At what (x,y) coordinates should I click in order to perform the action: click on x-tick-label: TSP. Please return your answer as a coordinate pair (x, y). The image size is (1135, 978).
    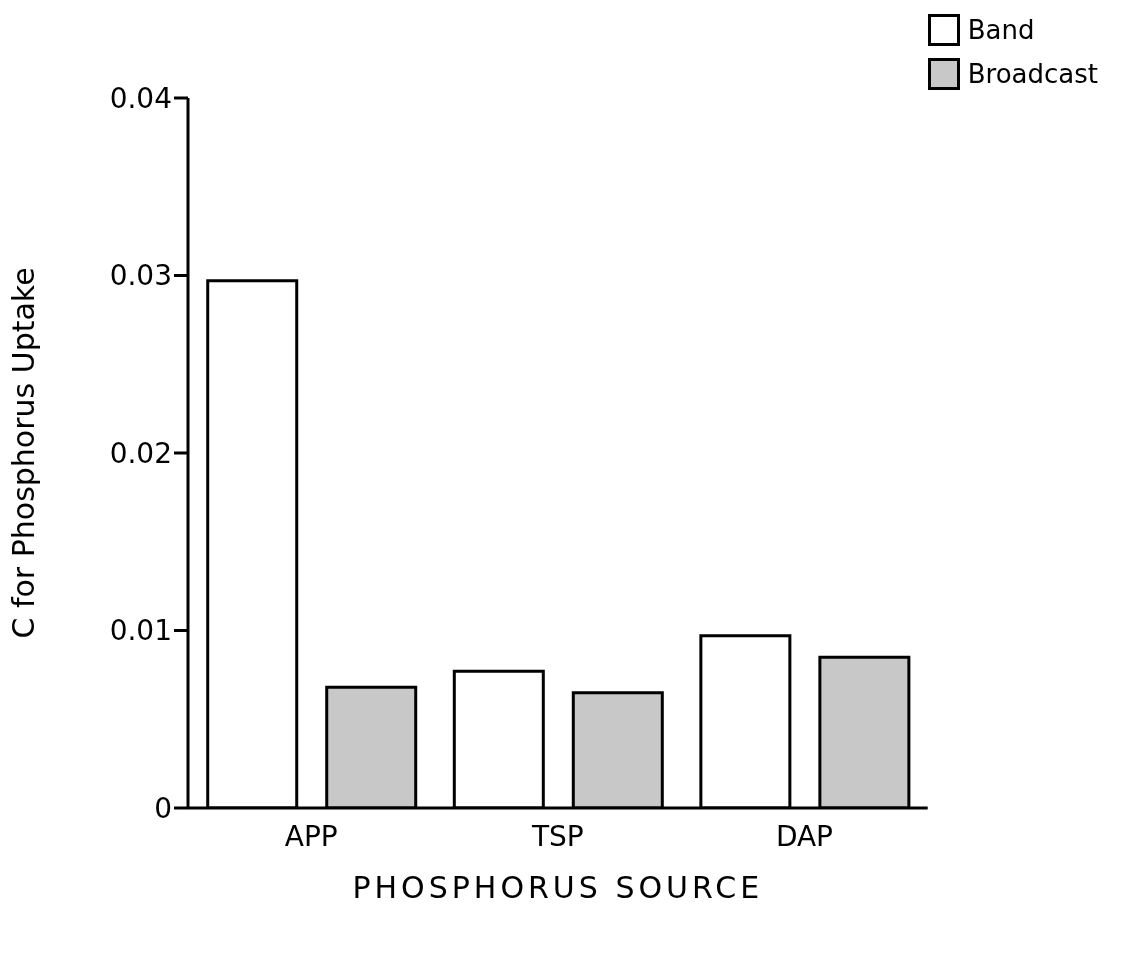
    Looking at the image, I should click on (557, 836).